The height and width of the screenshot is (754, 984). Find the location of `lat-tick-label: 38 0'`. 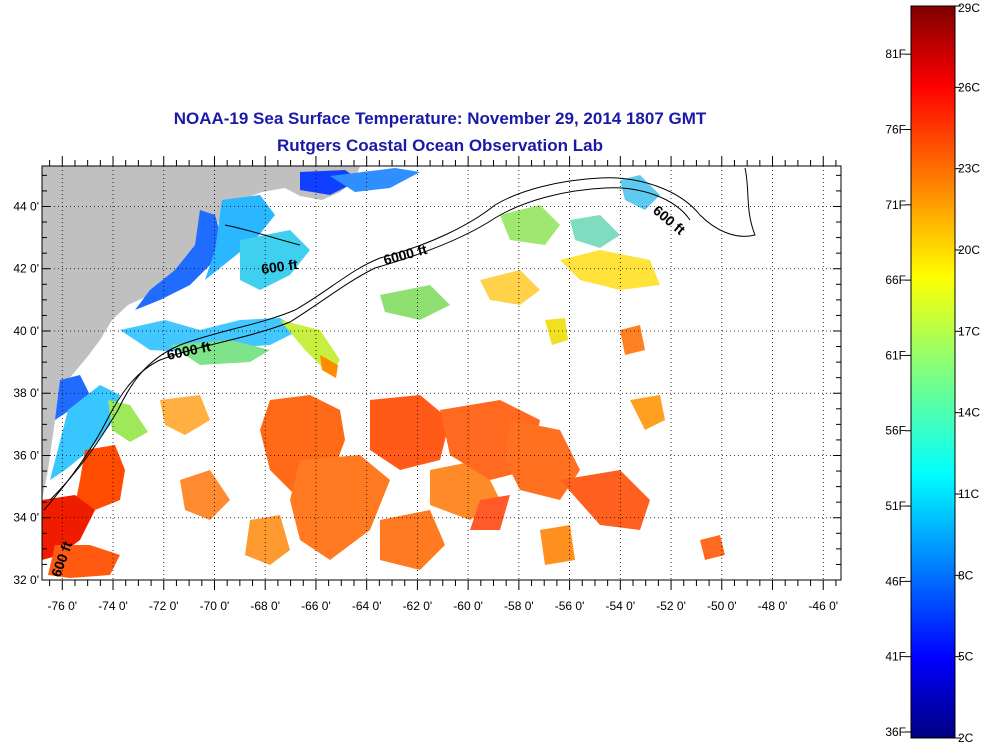

lat-tick-label: 38 0' is located at coordinates (26, 393).